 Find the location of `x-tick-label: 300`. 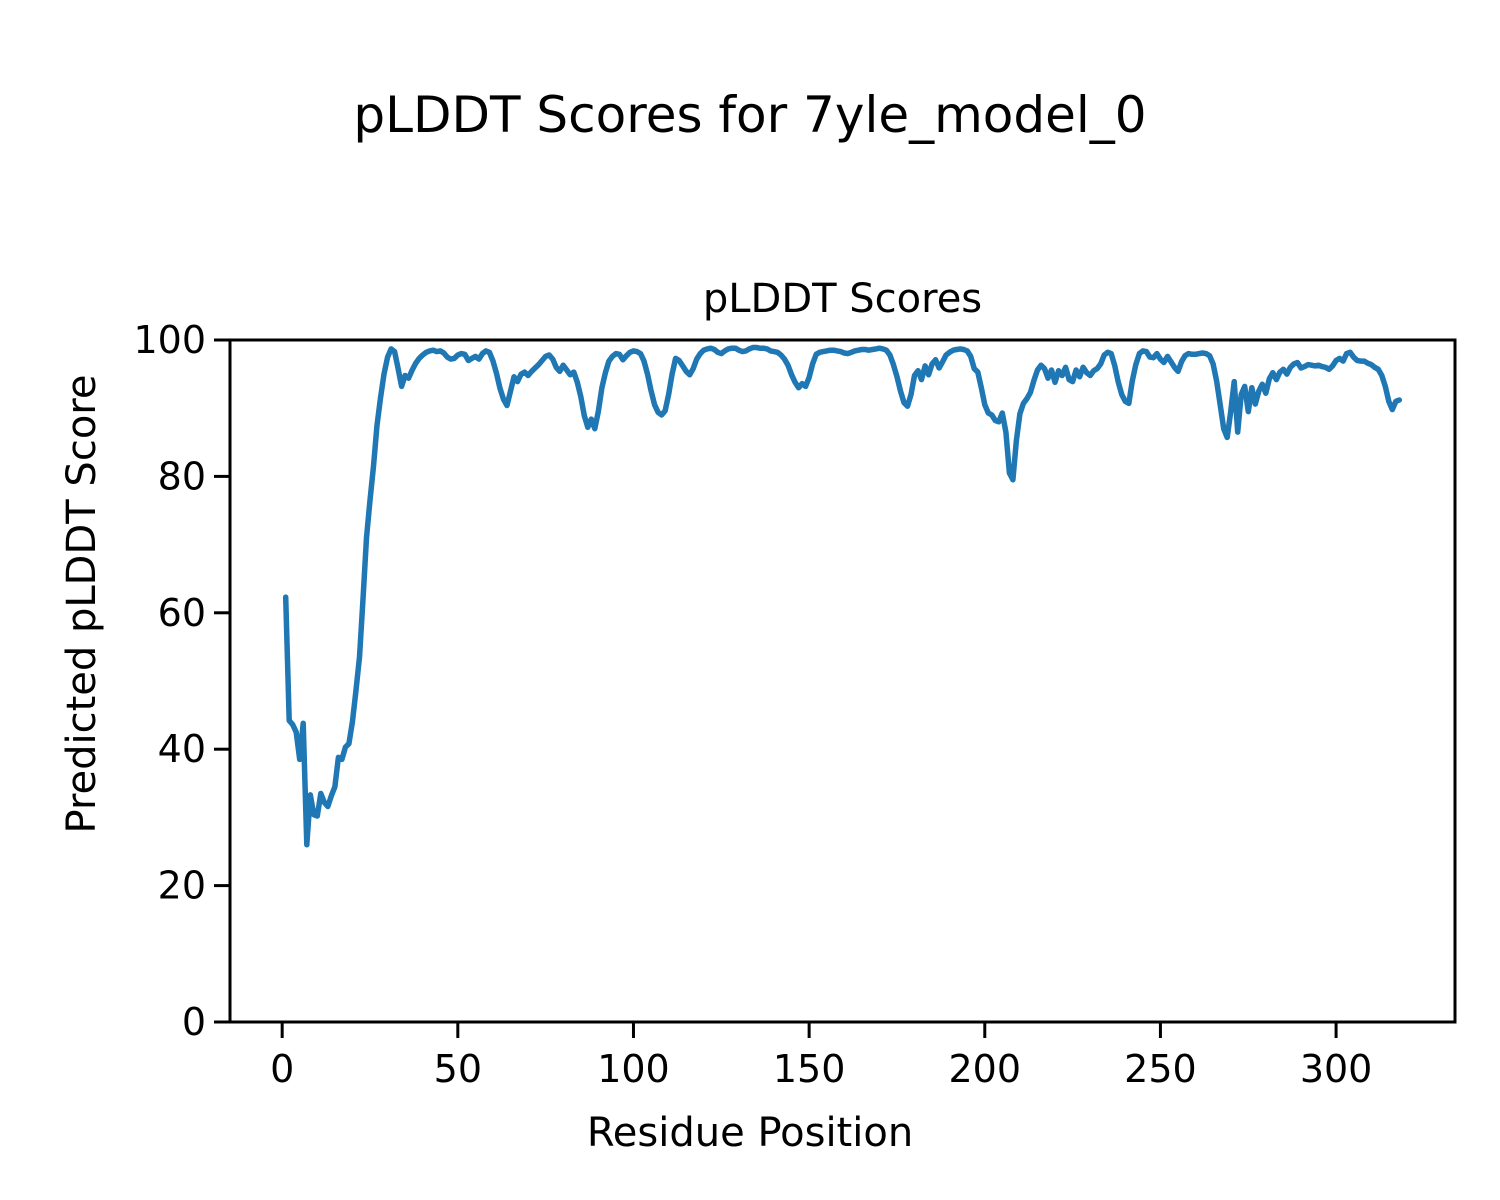

x-tick-label: 300 is located at coordinates (1336, 1069).